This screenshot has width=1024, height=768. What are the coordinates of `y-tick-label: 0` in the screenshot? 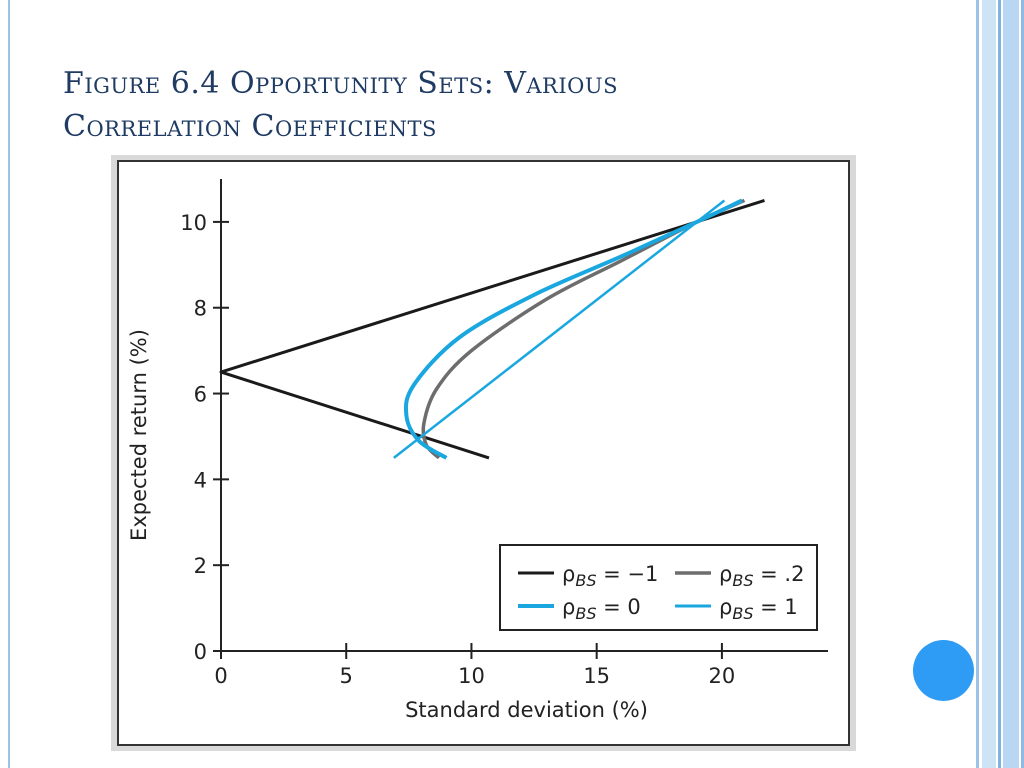 It's located at (200, 652).